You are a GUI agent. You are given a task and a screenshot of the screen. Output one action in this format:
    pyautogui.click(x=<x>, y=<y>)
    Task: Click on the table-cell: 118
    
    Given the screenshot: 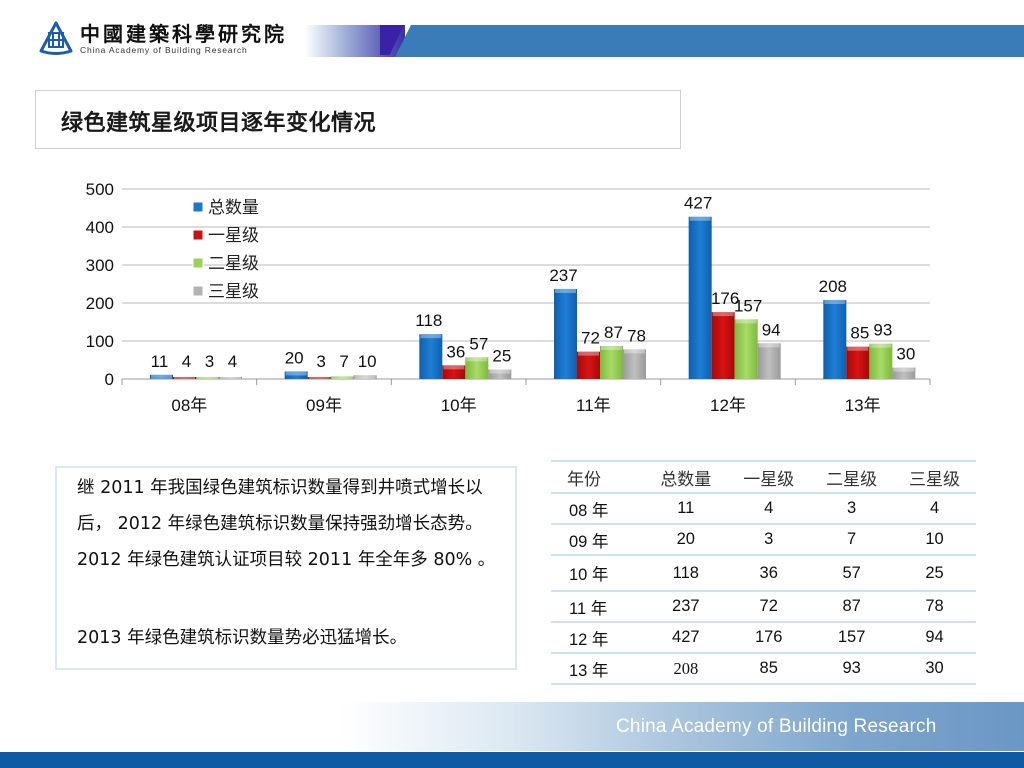 What is the action you would take?
    pyautogui.click(x=686, y=573)
    